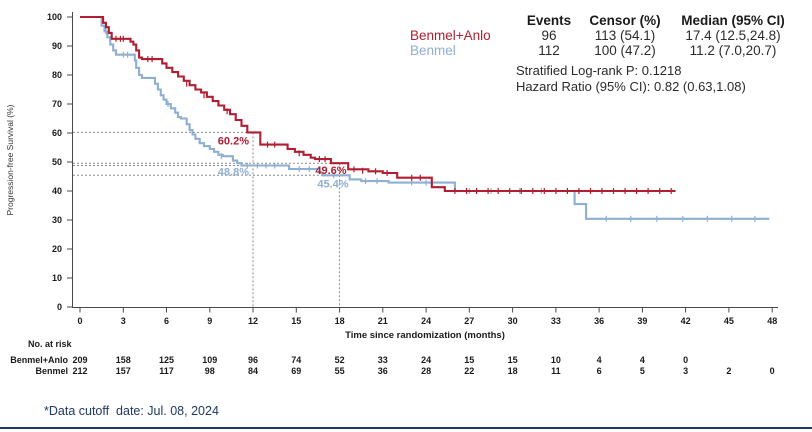 The width and height of the screenshot is (812, 432). What do you see at coordinates (57, 220) in the screenshot?
I see `y-tick-label: 30` at bounding box center [57, 220].